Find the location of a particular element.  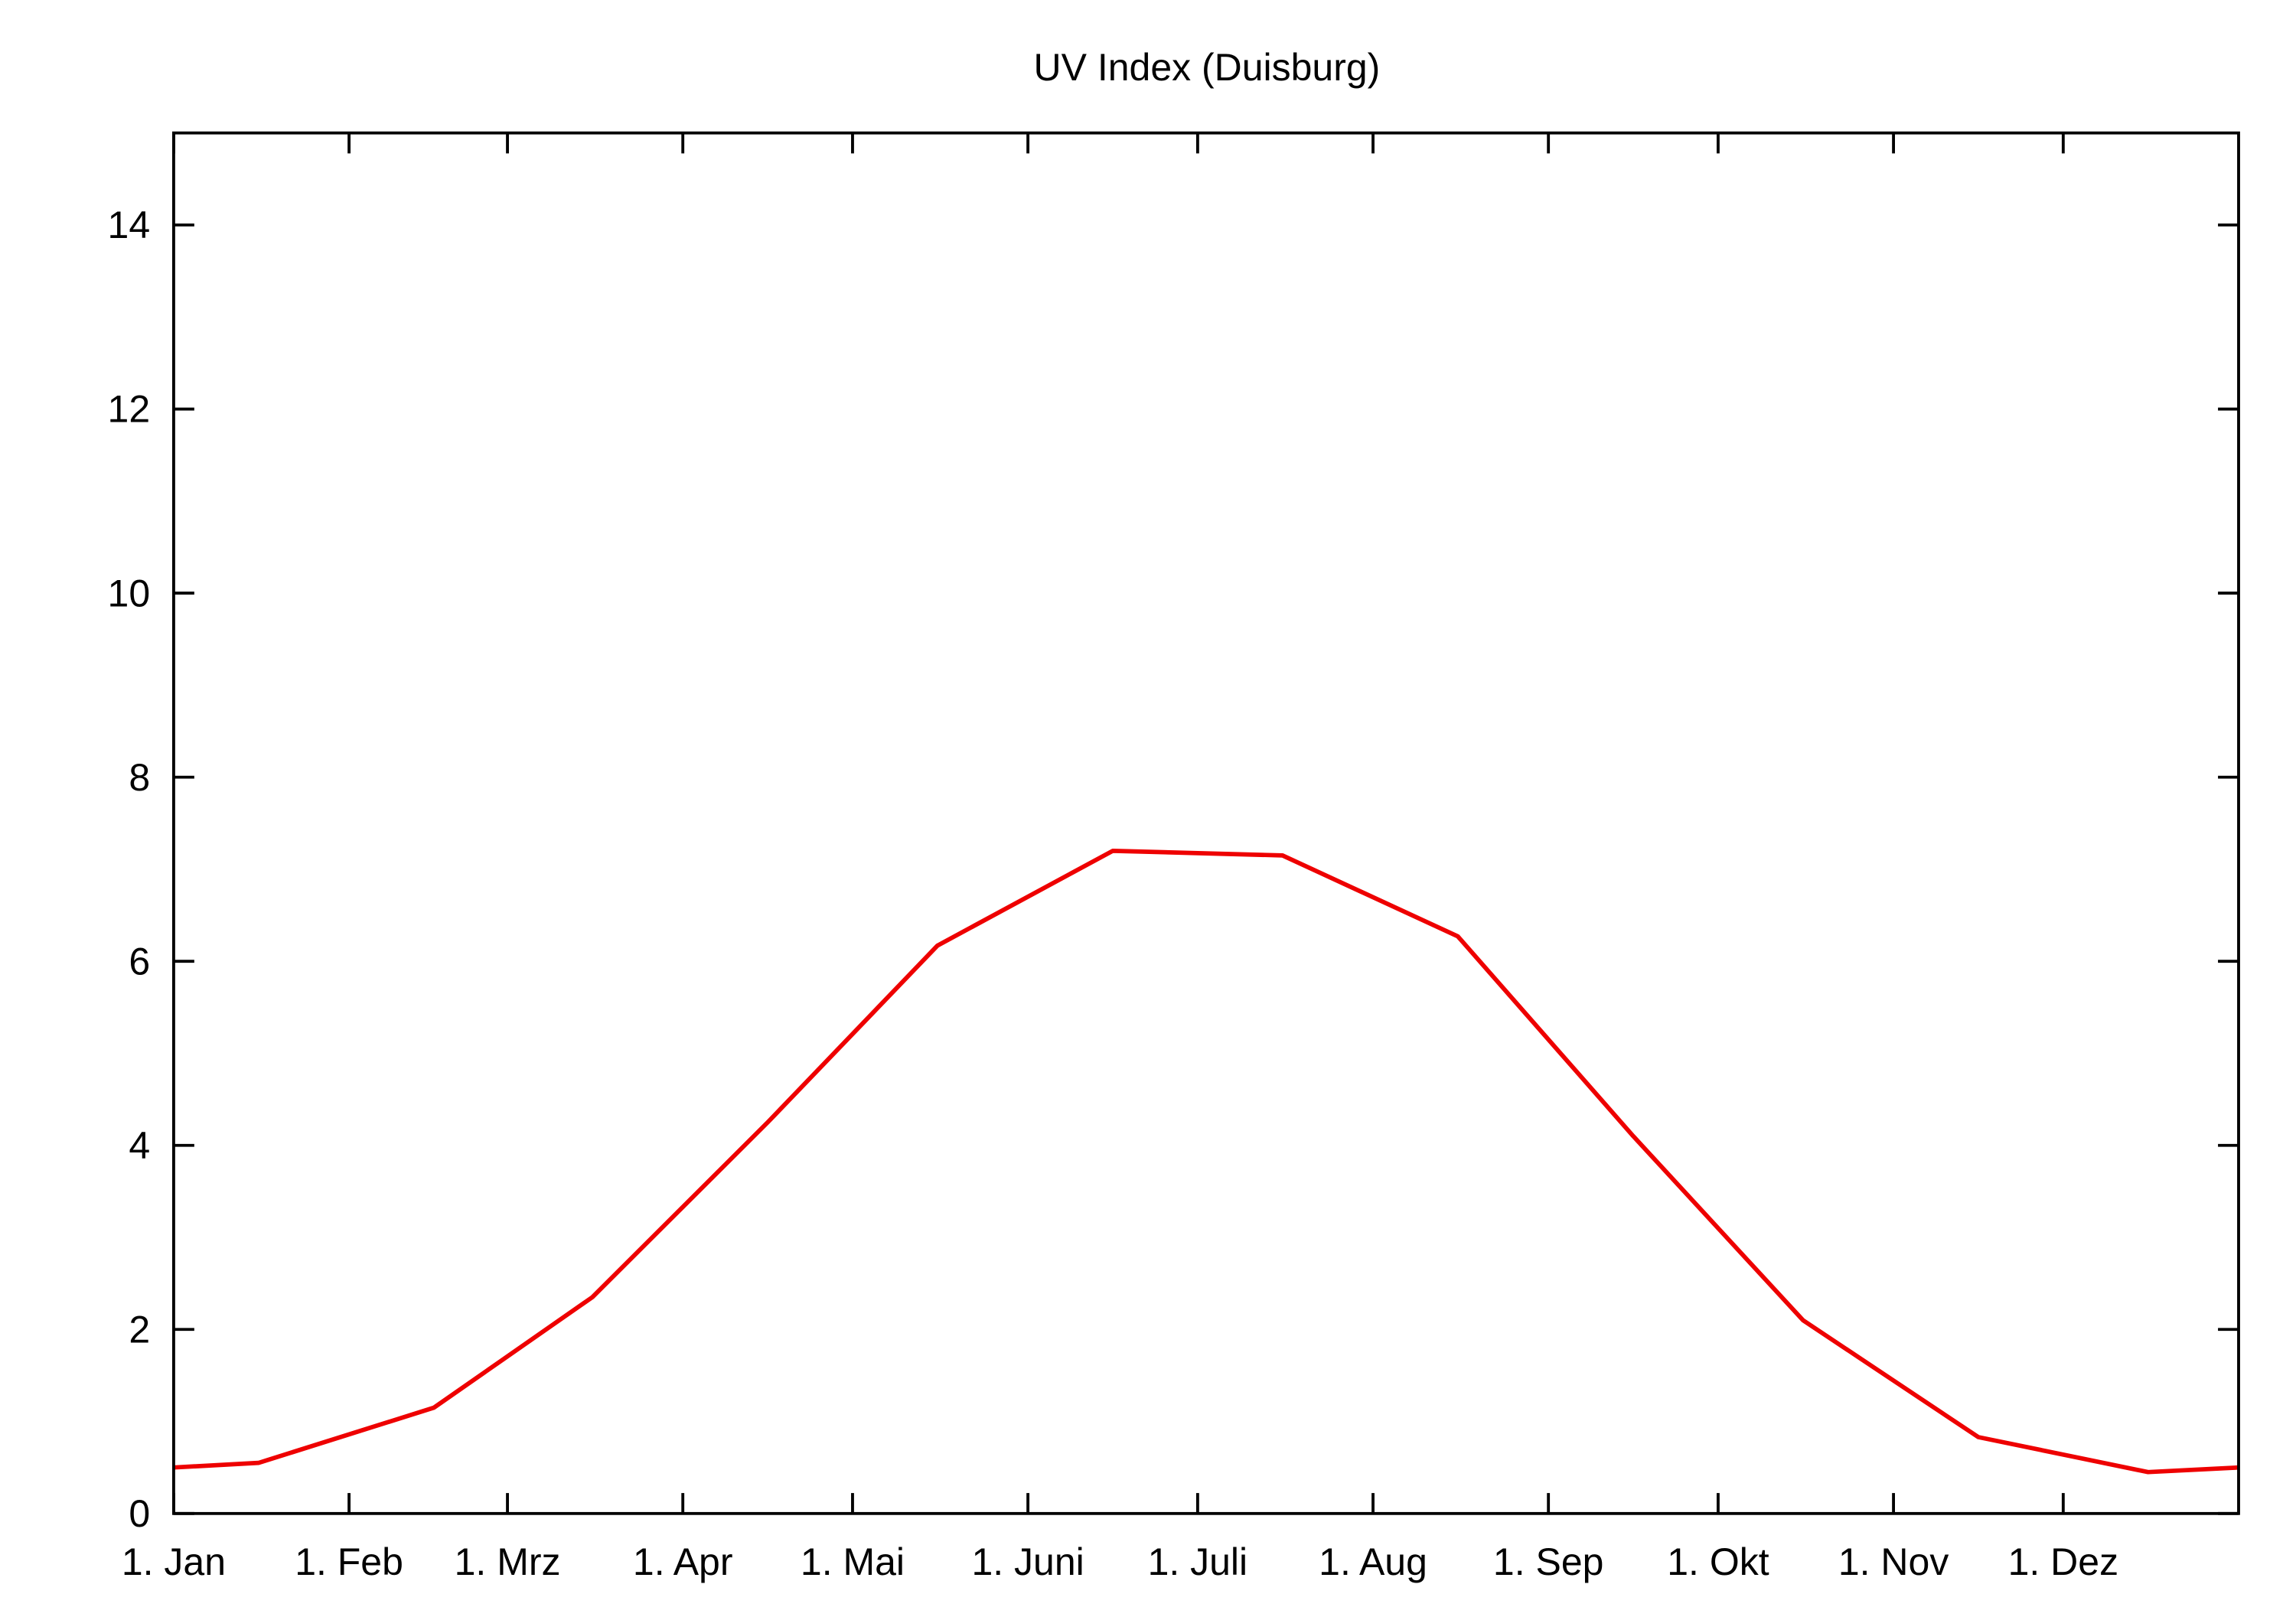

chart-title: UV Index (Duisburg) is located at coordinates (1207, 67).